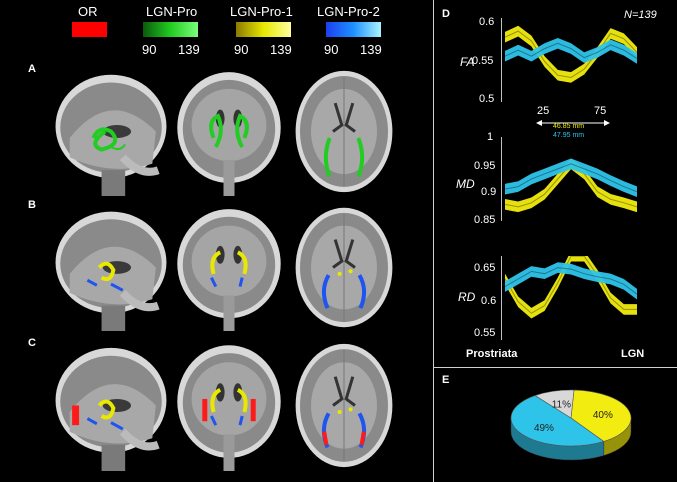  I want to click on x-axis-start-label: Prostriata, so click(492, 354).